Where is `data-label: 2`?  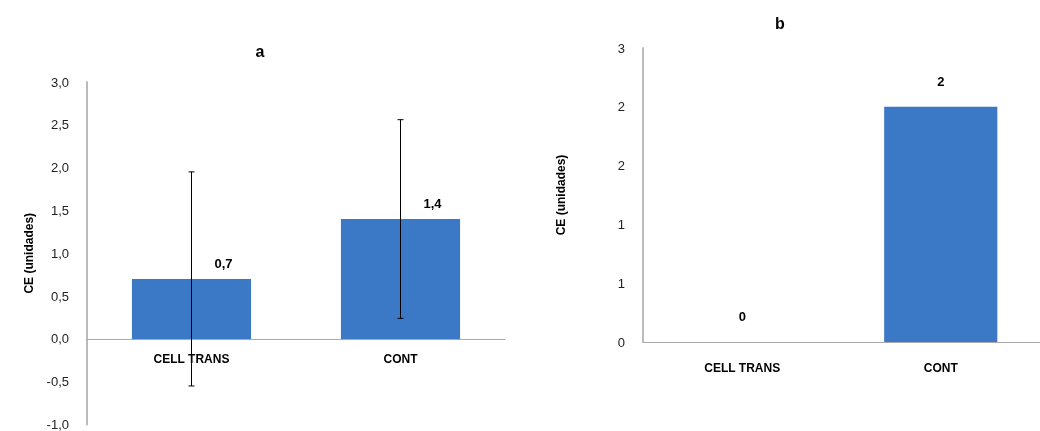
data-label: 2 is located at coordinates (941, 81).